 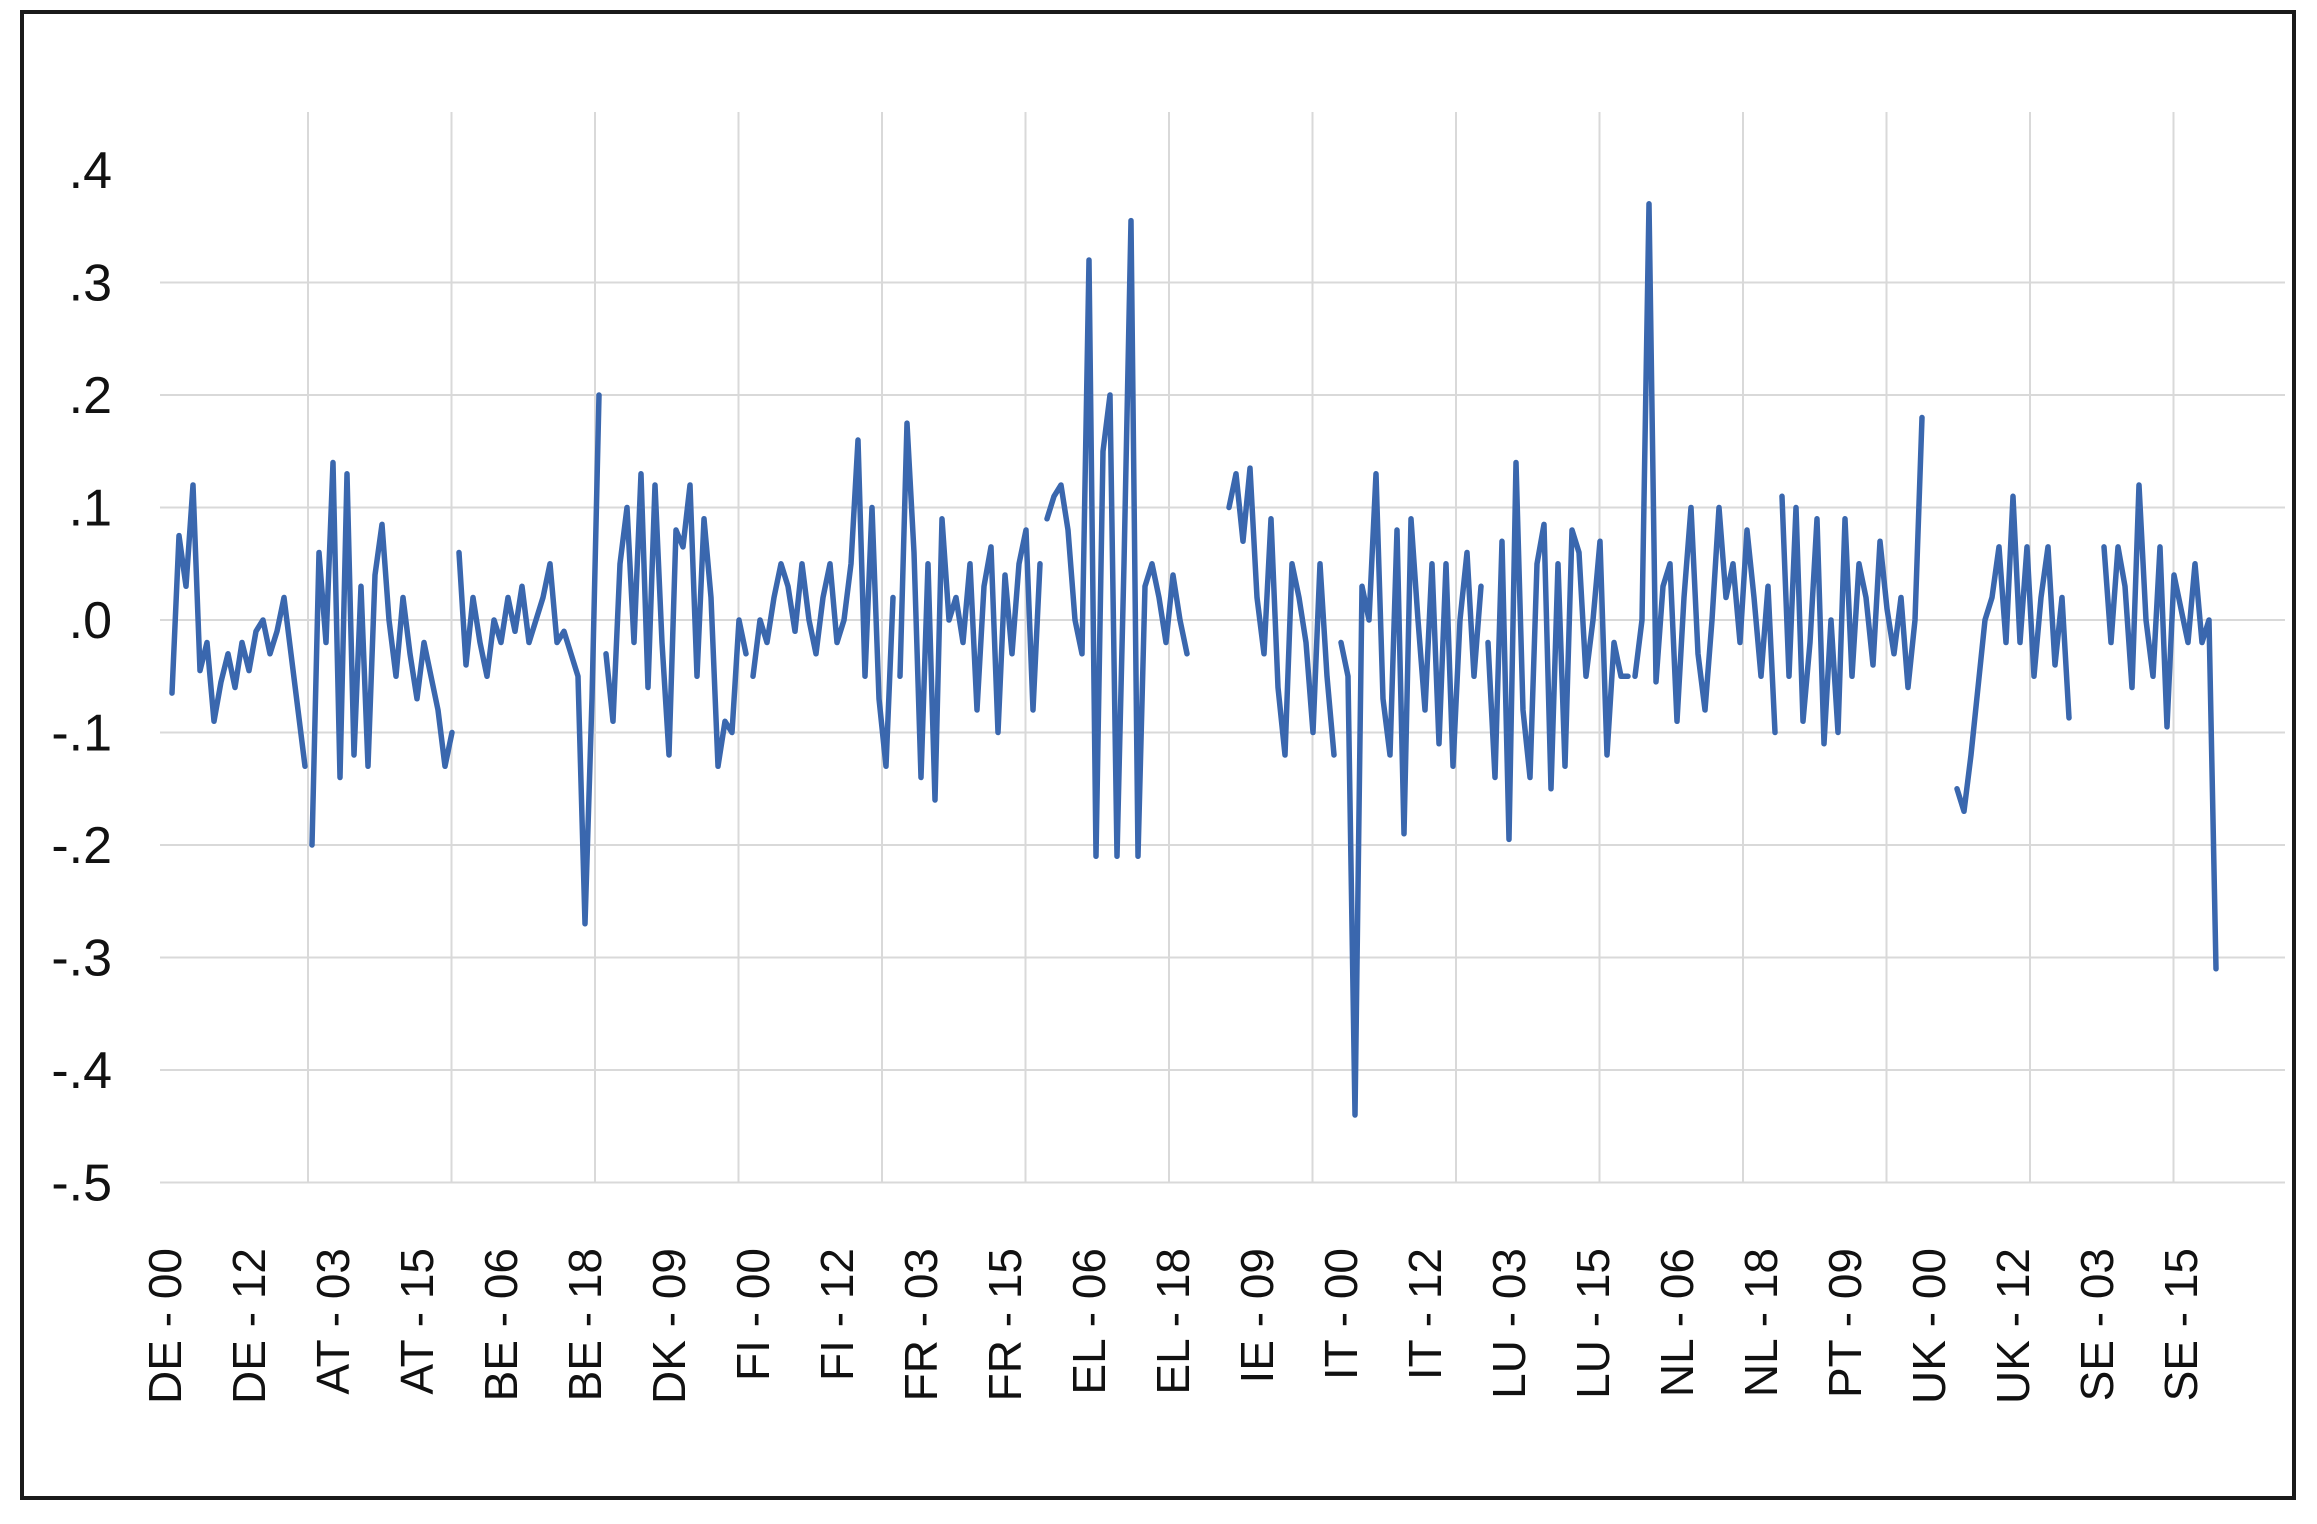 What do you see at coordinates (81, 846) in the screenshot?
I see `y-tick-label: -.2` at bounding box center [81, 846].